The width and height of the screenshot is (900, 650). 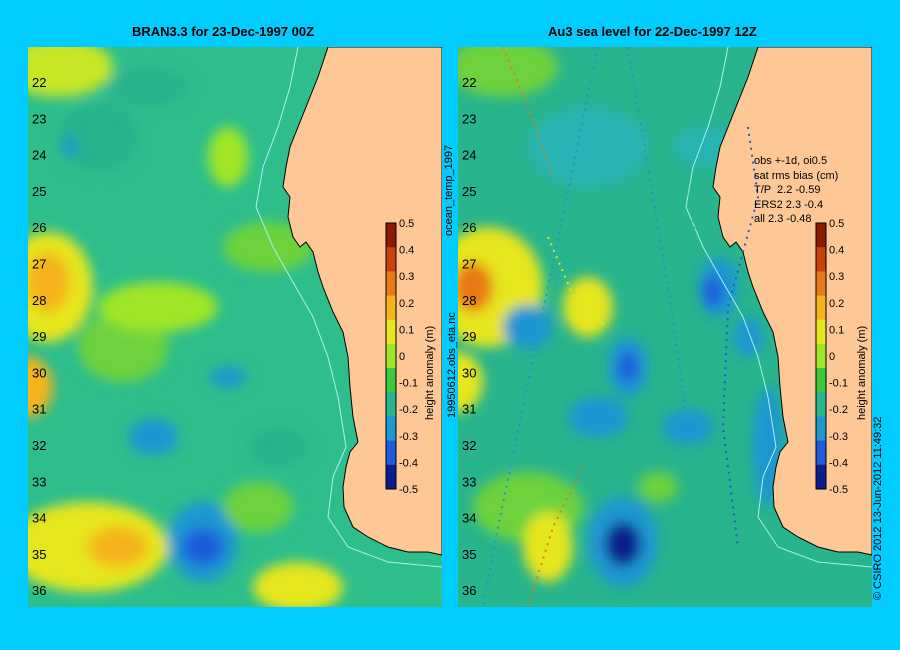 What do you see at coordinates (223, 31) in the screenshot?
I see `left-panel-title: BRAN3.3 for 23-Dec-1997 00Z` at bounding box center [223, 31].